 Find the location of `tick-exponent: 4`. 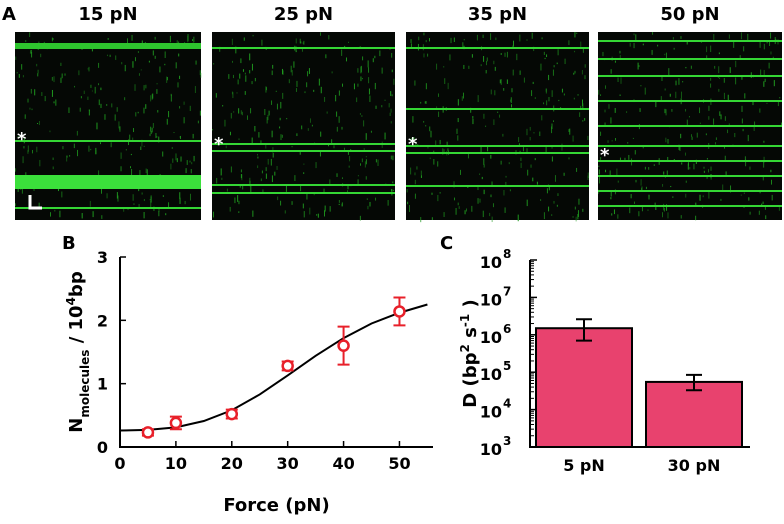

tick-exponent: 4 is located at coordinates (507, 404).